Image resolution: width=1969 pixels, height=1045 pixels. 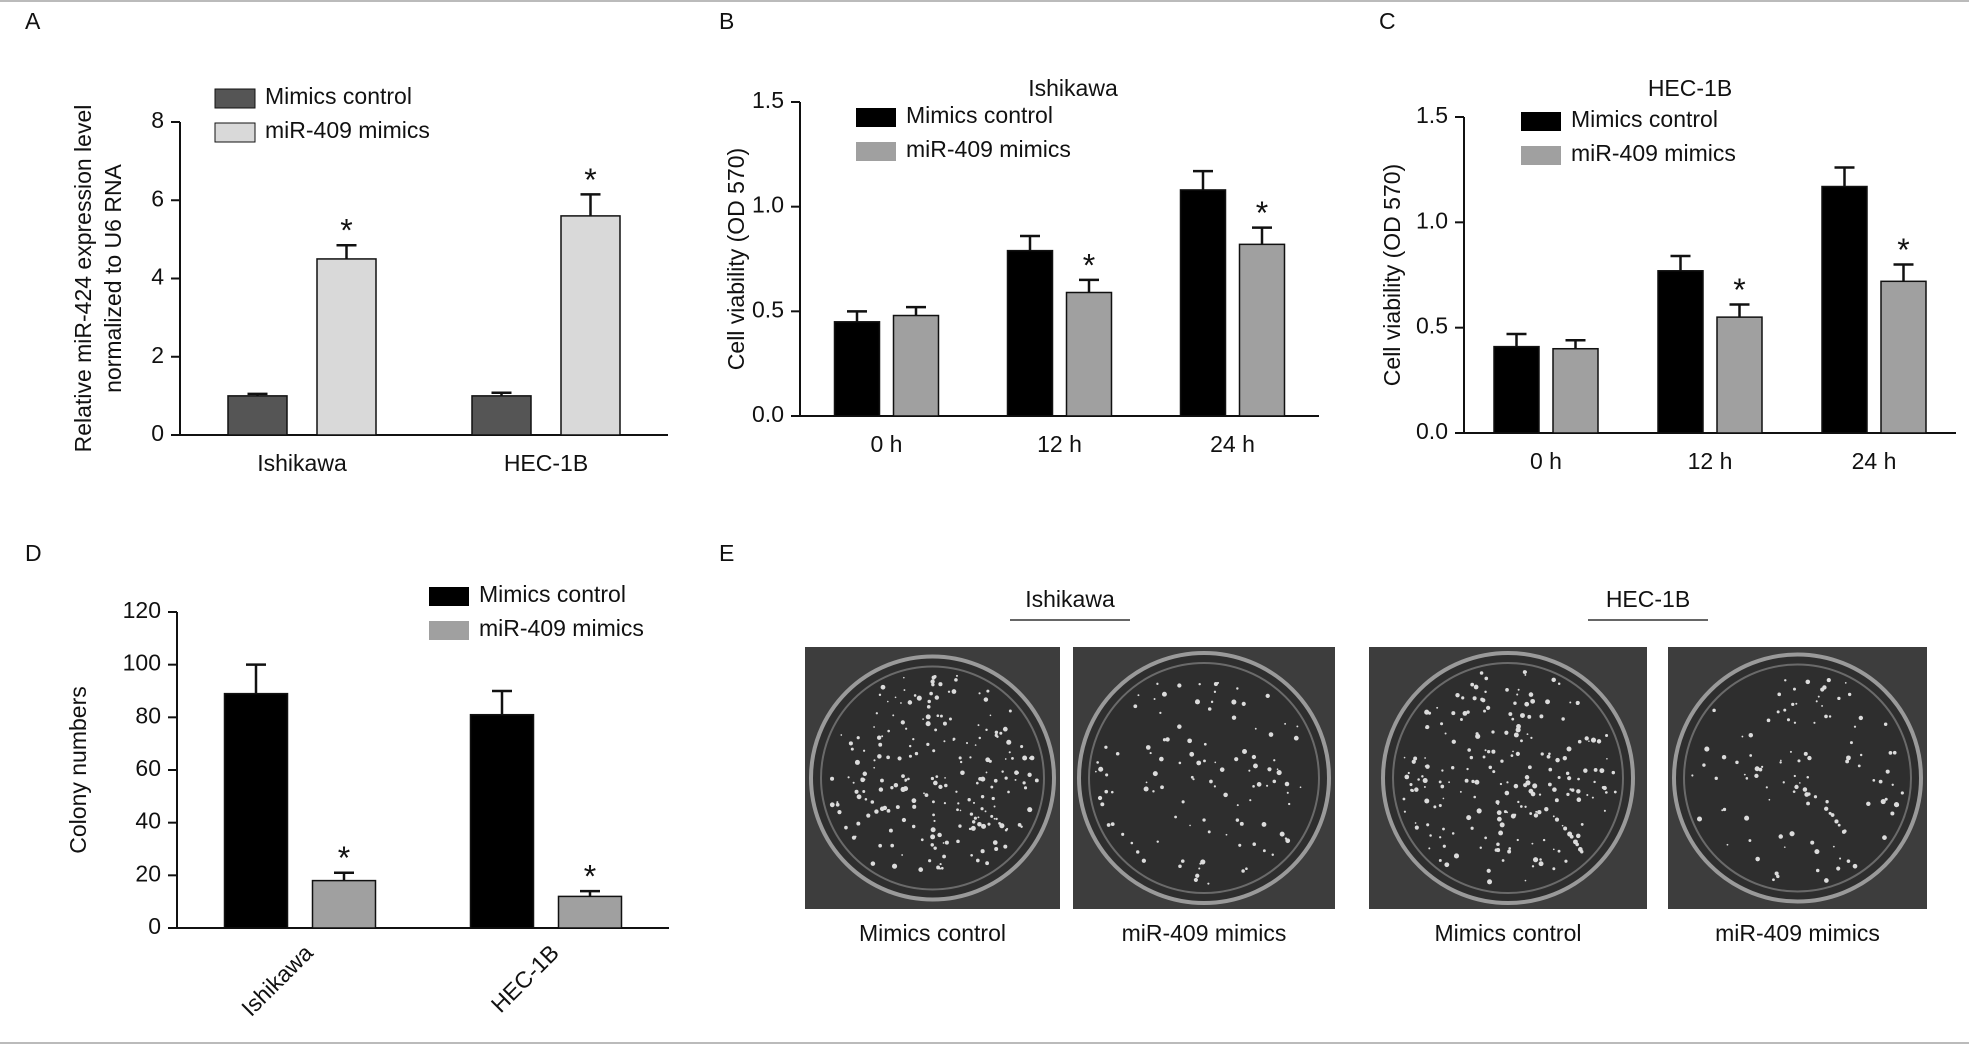 What do you see at coordinates (1874, 461) in the screenshot?
I see `x-tick-label: 24 h` at bounding box center [1874, 461].